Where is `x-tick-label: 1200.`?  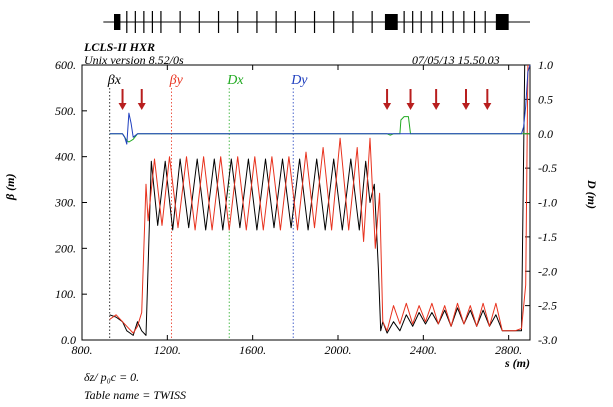 x-tick-label: 1200. is located at coordinates (167, 350).